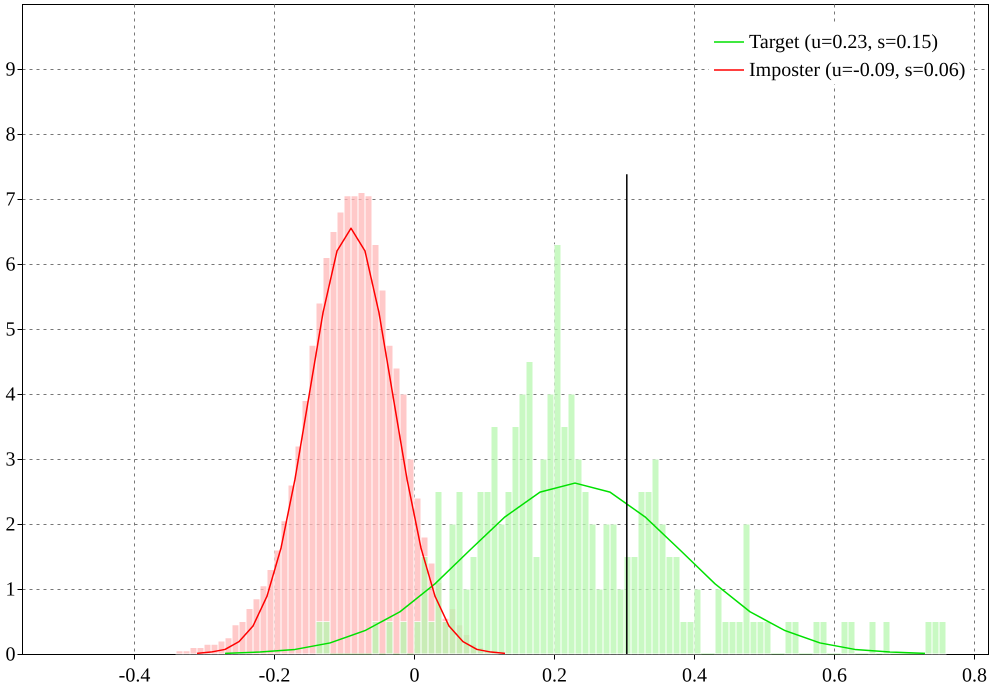  I want to click on x-tick-label: 0.8, so click(974, 675).